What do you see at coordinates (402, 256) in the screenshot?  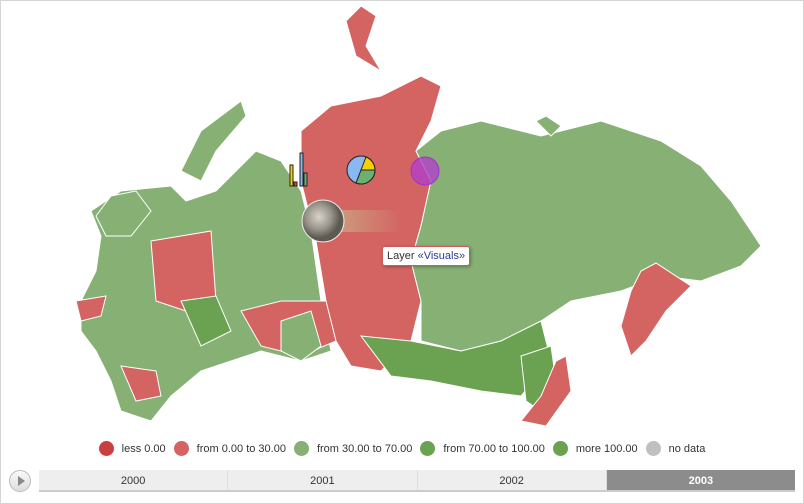 I see `tooltip-prefix: Layer` at bounding box center [402, 256].